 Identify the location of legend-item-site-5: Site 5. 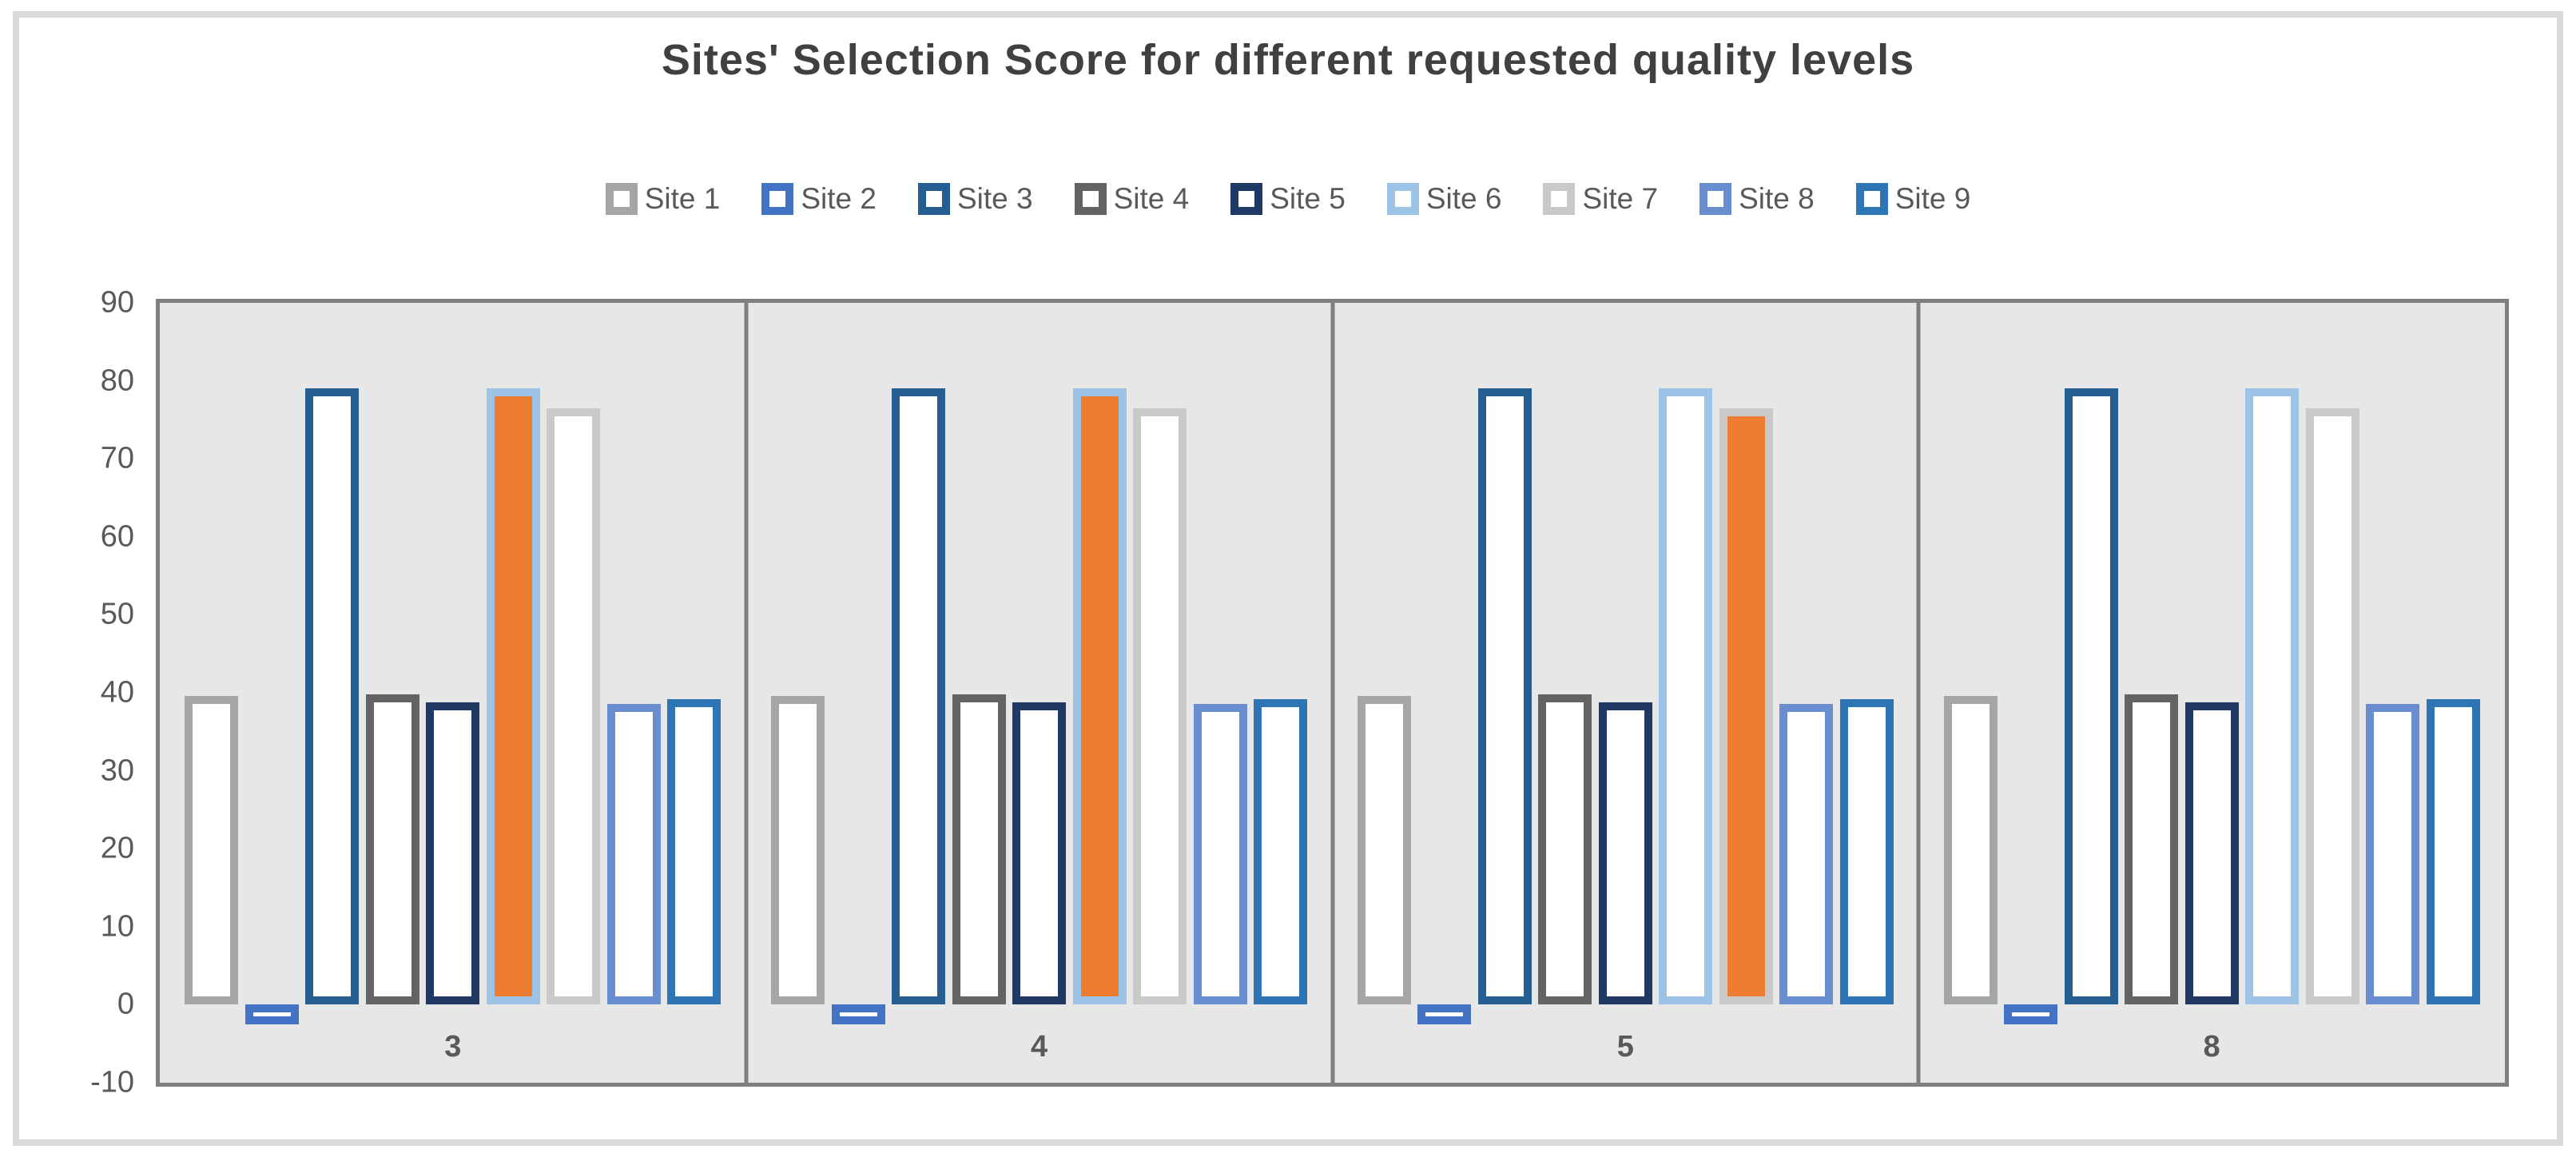
(1288, 199).